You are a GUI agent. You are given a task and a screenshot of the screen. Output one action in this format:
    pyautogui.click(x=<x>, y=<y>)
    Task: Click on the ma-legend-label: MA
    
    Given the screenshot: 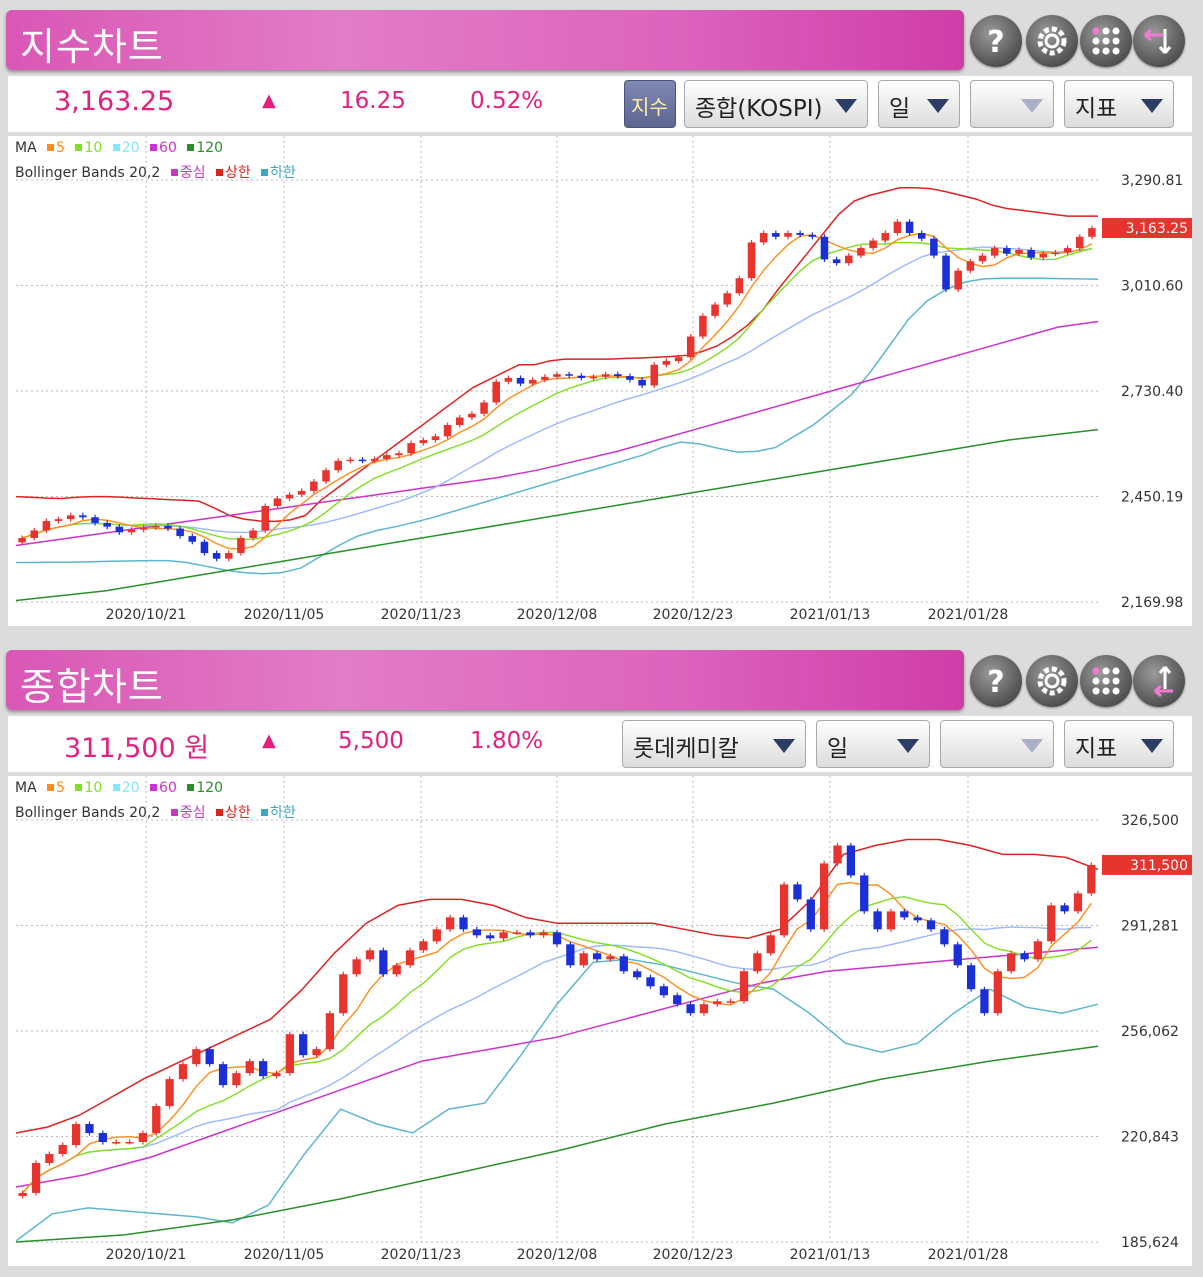 What is the action you would take?
    pyautogui.click(x=26, y=788)
    